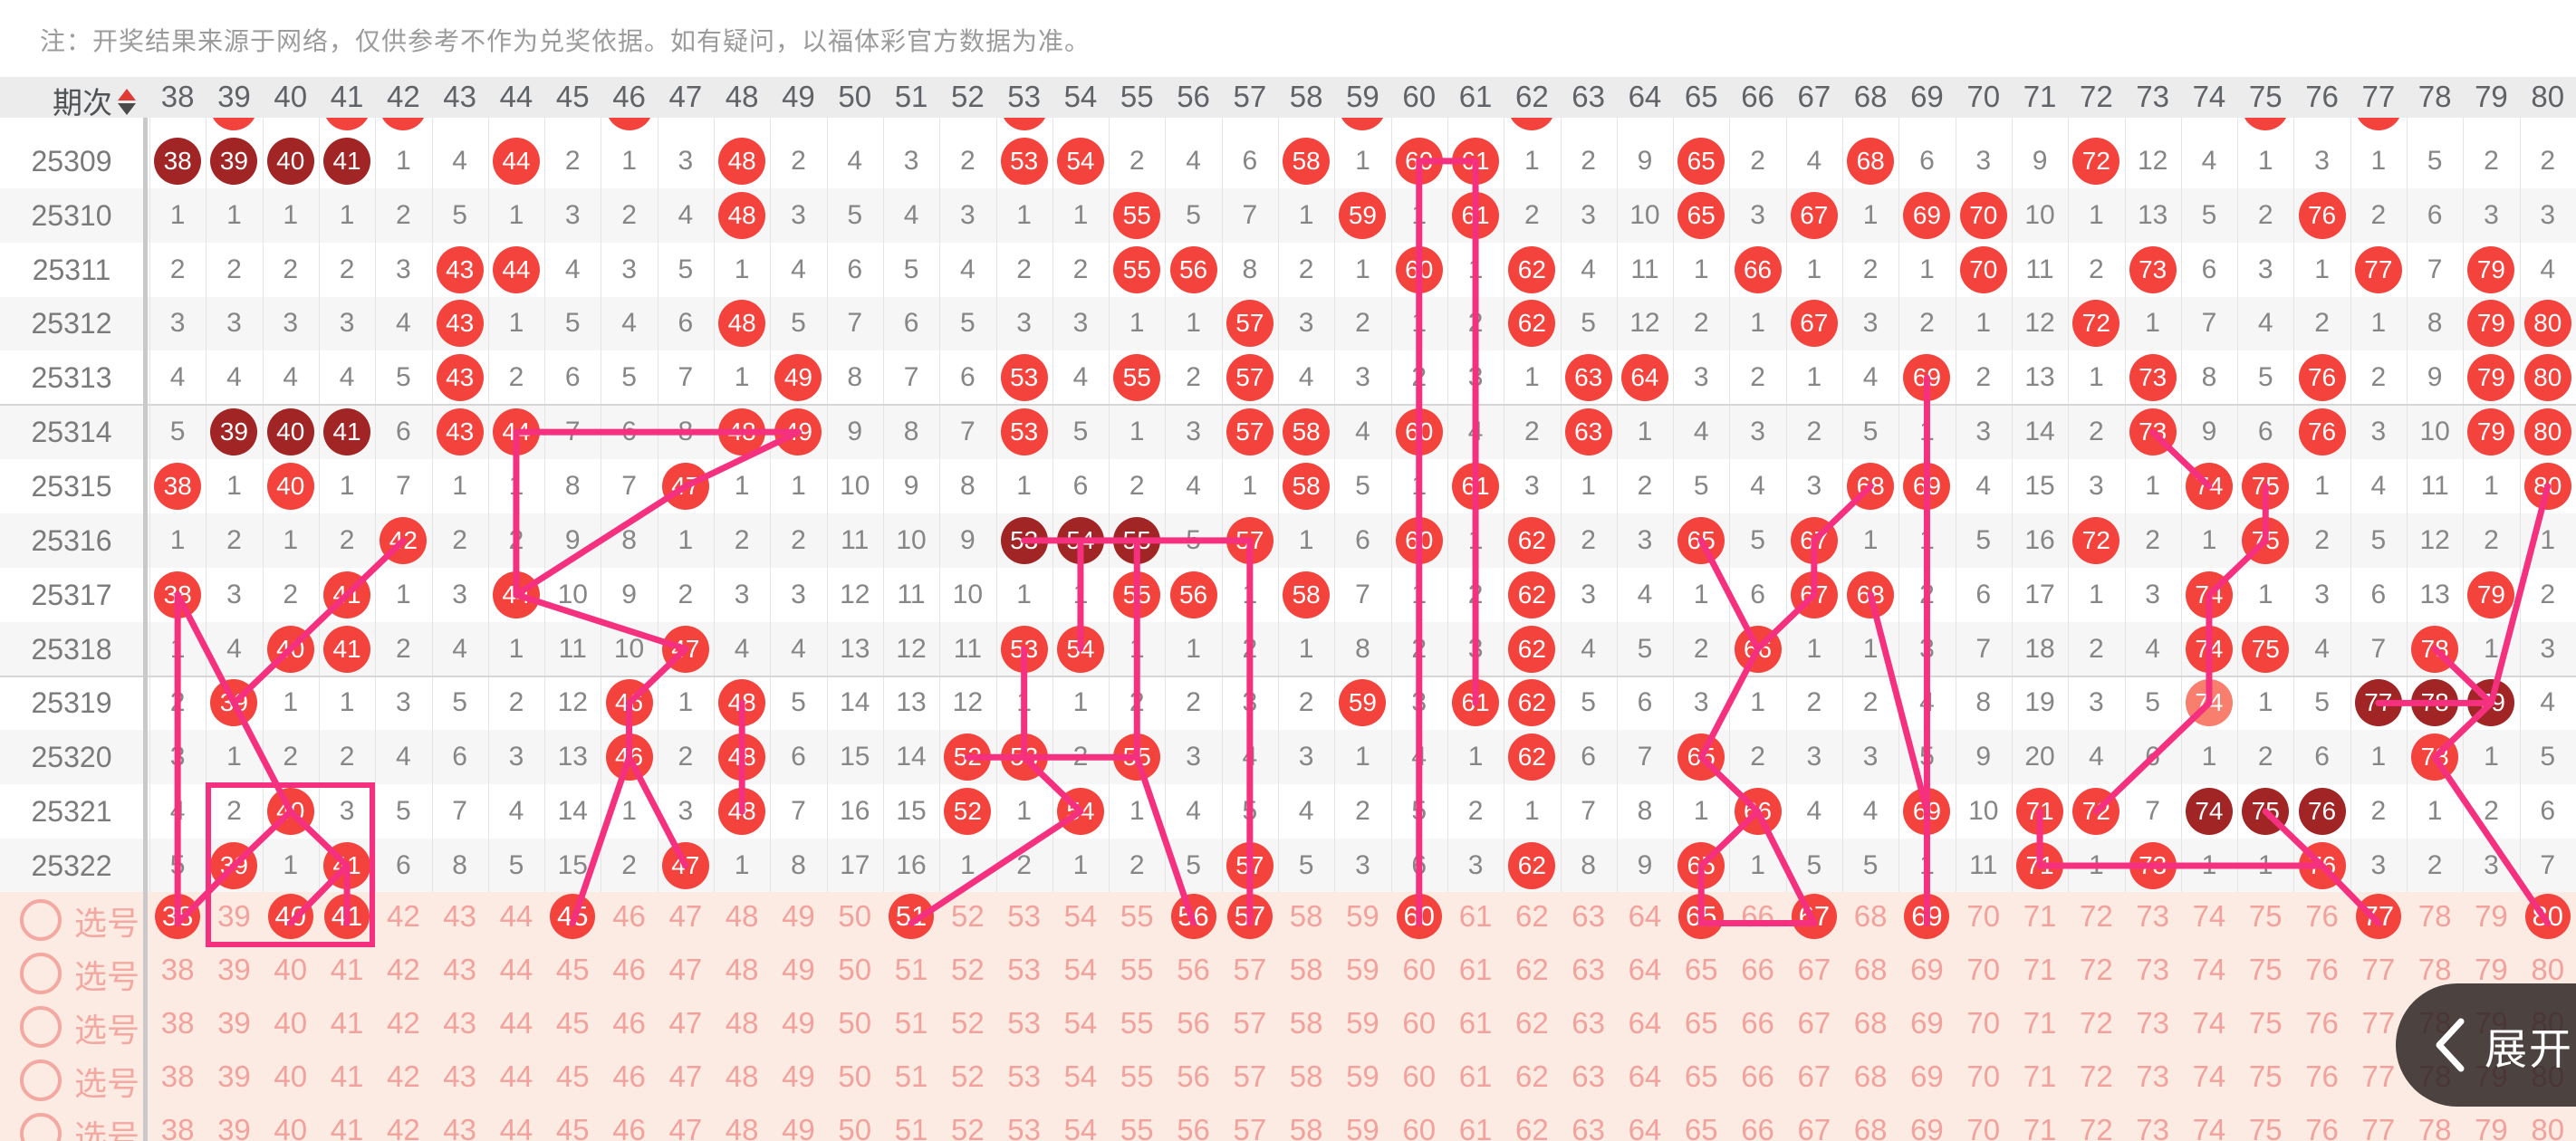 This screenshot has width=2576, height=1141. What do you see at coordinates (1024, 916) in the screenshot?
I see `pick-number: 53` at bounding box center [1024, 916].